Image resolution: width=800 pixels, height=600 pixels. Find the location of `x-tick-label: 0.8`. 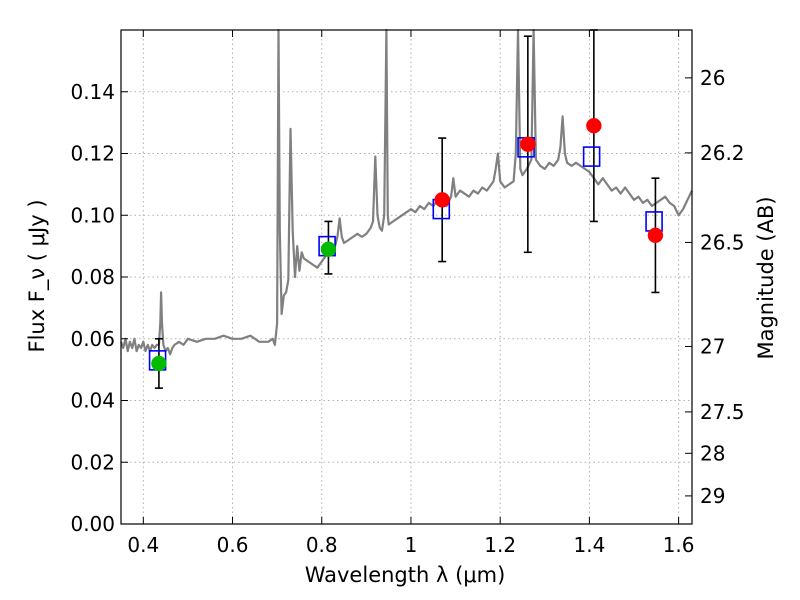

x-tick-label: 0.8 is located at coordinates (322, 545).